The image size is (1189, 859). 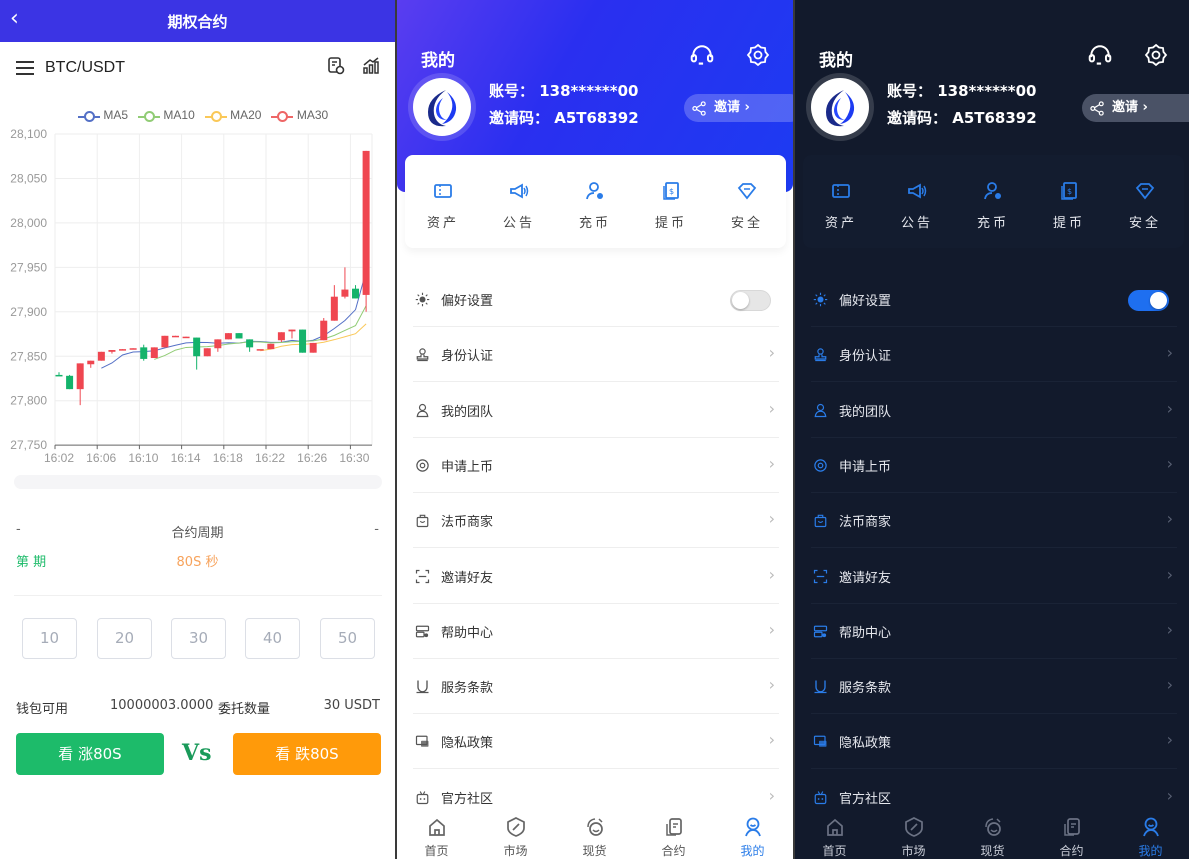 What do you see at coordinates (467, 744) in the screenshot?
I see `menu-item-label: 隐私政策` at bounding box center [467, 744].